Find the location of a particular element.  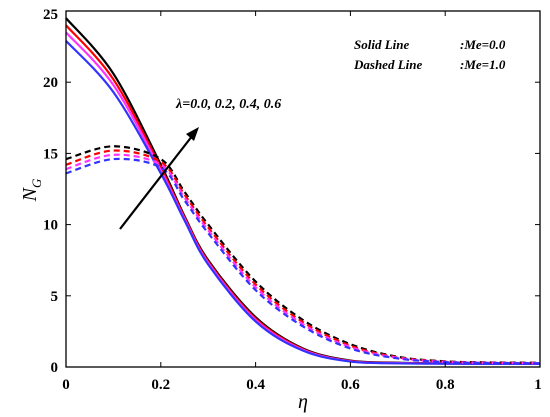

y-axis-label-sub: G is located at coordinates (36, 183).